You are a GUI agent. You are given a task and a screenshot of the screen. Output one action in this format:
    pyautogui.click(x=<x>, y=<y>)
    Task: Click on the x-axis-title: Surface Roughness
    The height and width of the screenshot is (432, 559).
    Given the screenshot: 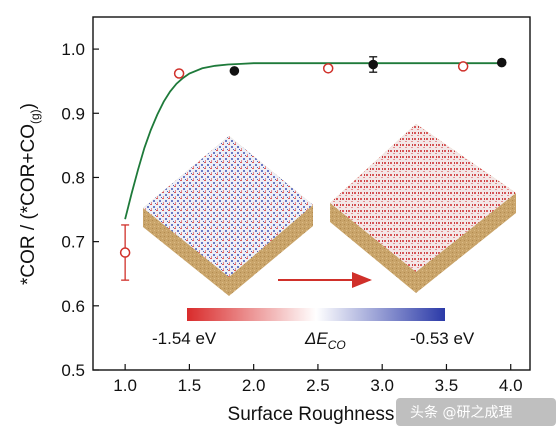 What is the action you would take?
    pyautogui.click(x=311, y=414)
    